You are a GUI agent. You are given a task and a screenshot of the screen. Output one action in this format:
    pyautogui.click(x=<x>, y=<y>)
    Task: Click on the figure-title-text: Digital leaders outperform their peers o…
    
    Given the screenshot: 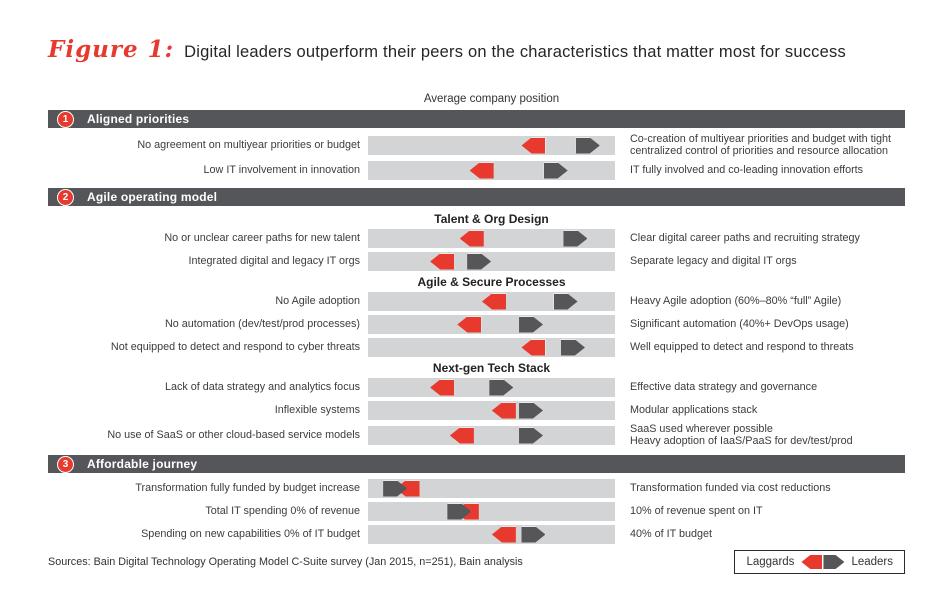 What is the action you would take?
    pyautogui.click(x=515, y=52)
    